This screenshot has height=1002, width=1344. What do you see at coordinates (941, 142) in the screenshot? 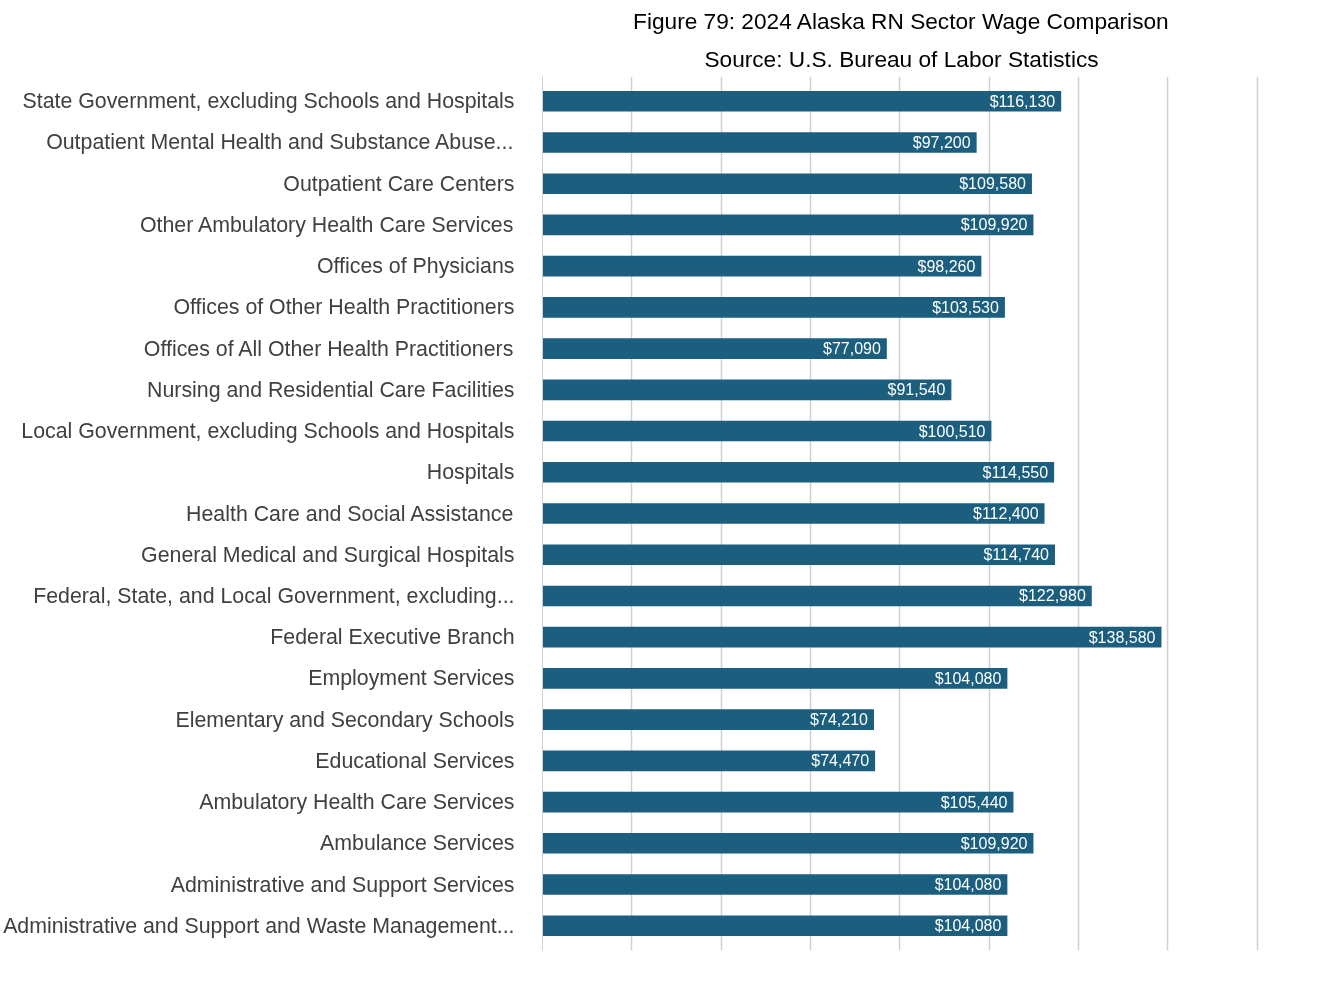
I see `data-label: $97,200` at bounding box center [941, 142].